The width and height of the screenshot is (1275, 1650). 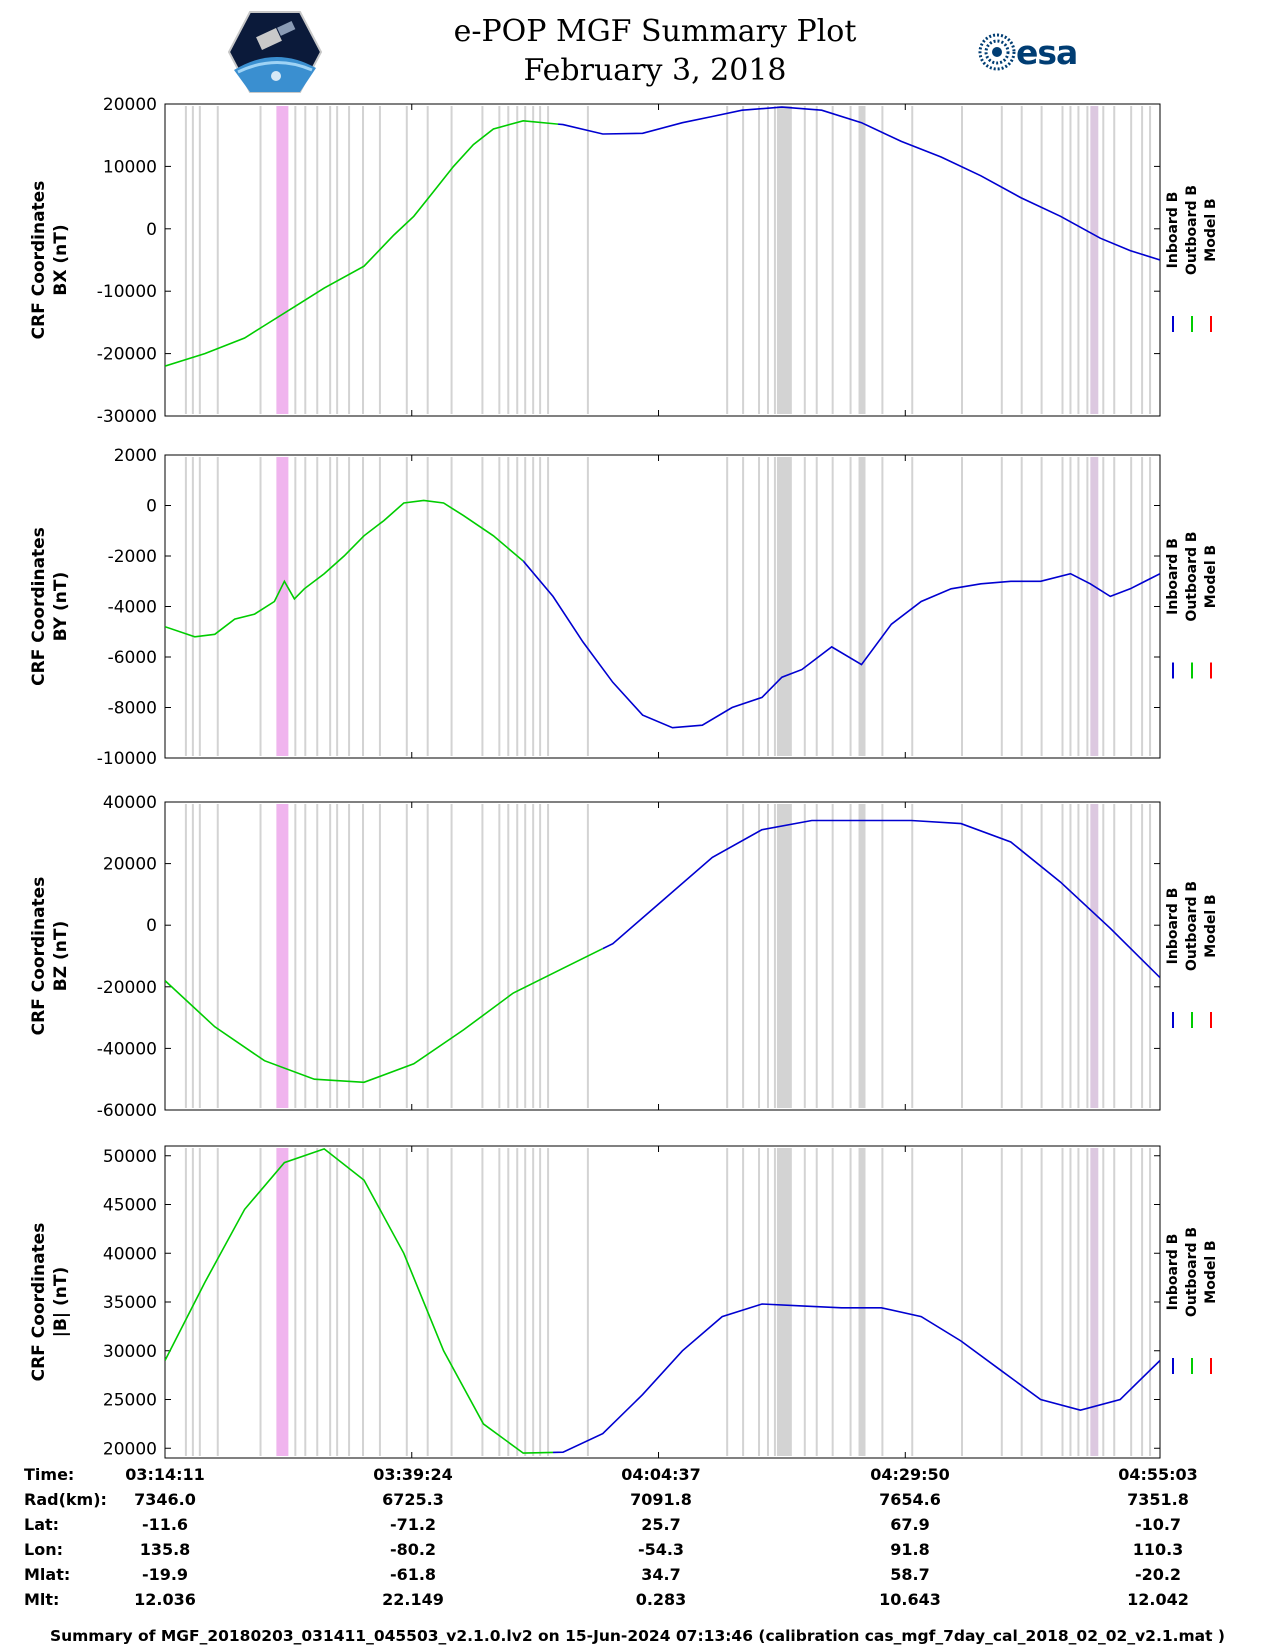 What do you see at coordinates (130, 1401) in the screenshot?
I see `y-tick-label: 25000` at bounding box center [130, 1401].